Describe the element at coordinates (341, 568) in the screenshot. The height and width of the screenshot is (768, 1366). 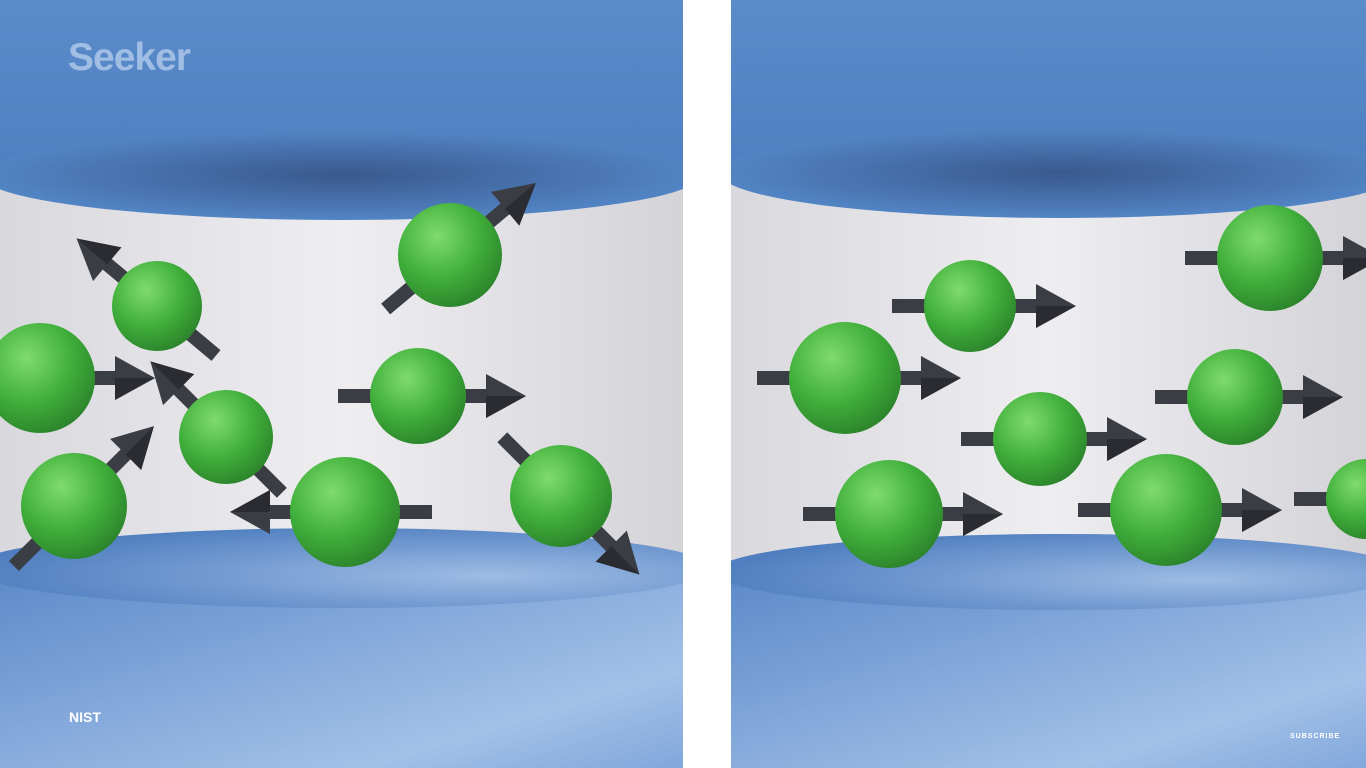
I see `bottom-cylinder-top` at that location.